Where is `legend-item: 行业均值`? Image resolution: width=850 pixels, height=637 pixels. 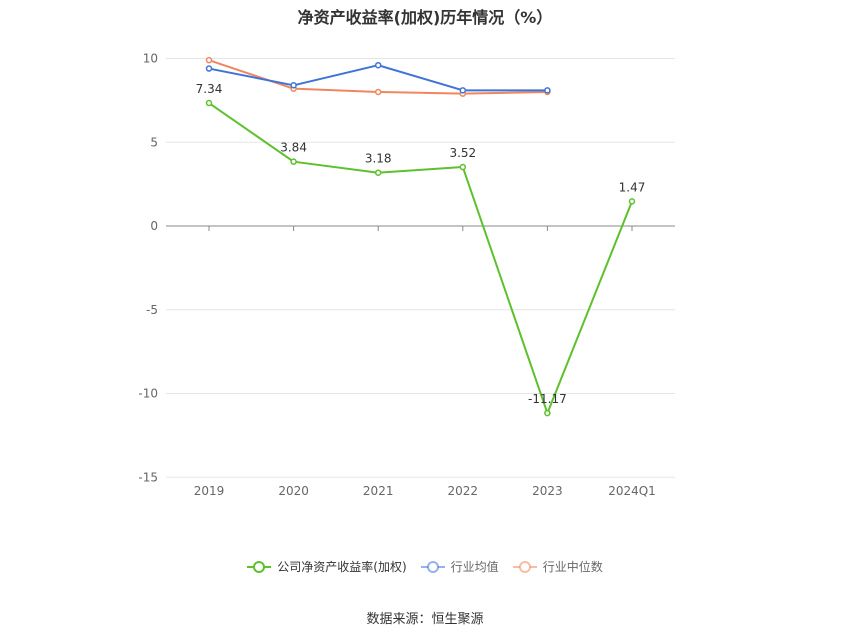
legend-item: 行业均值 is located at coordinates (459, 566).